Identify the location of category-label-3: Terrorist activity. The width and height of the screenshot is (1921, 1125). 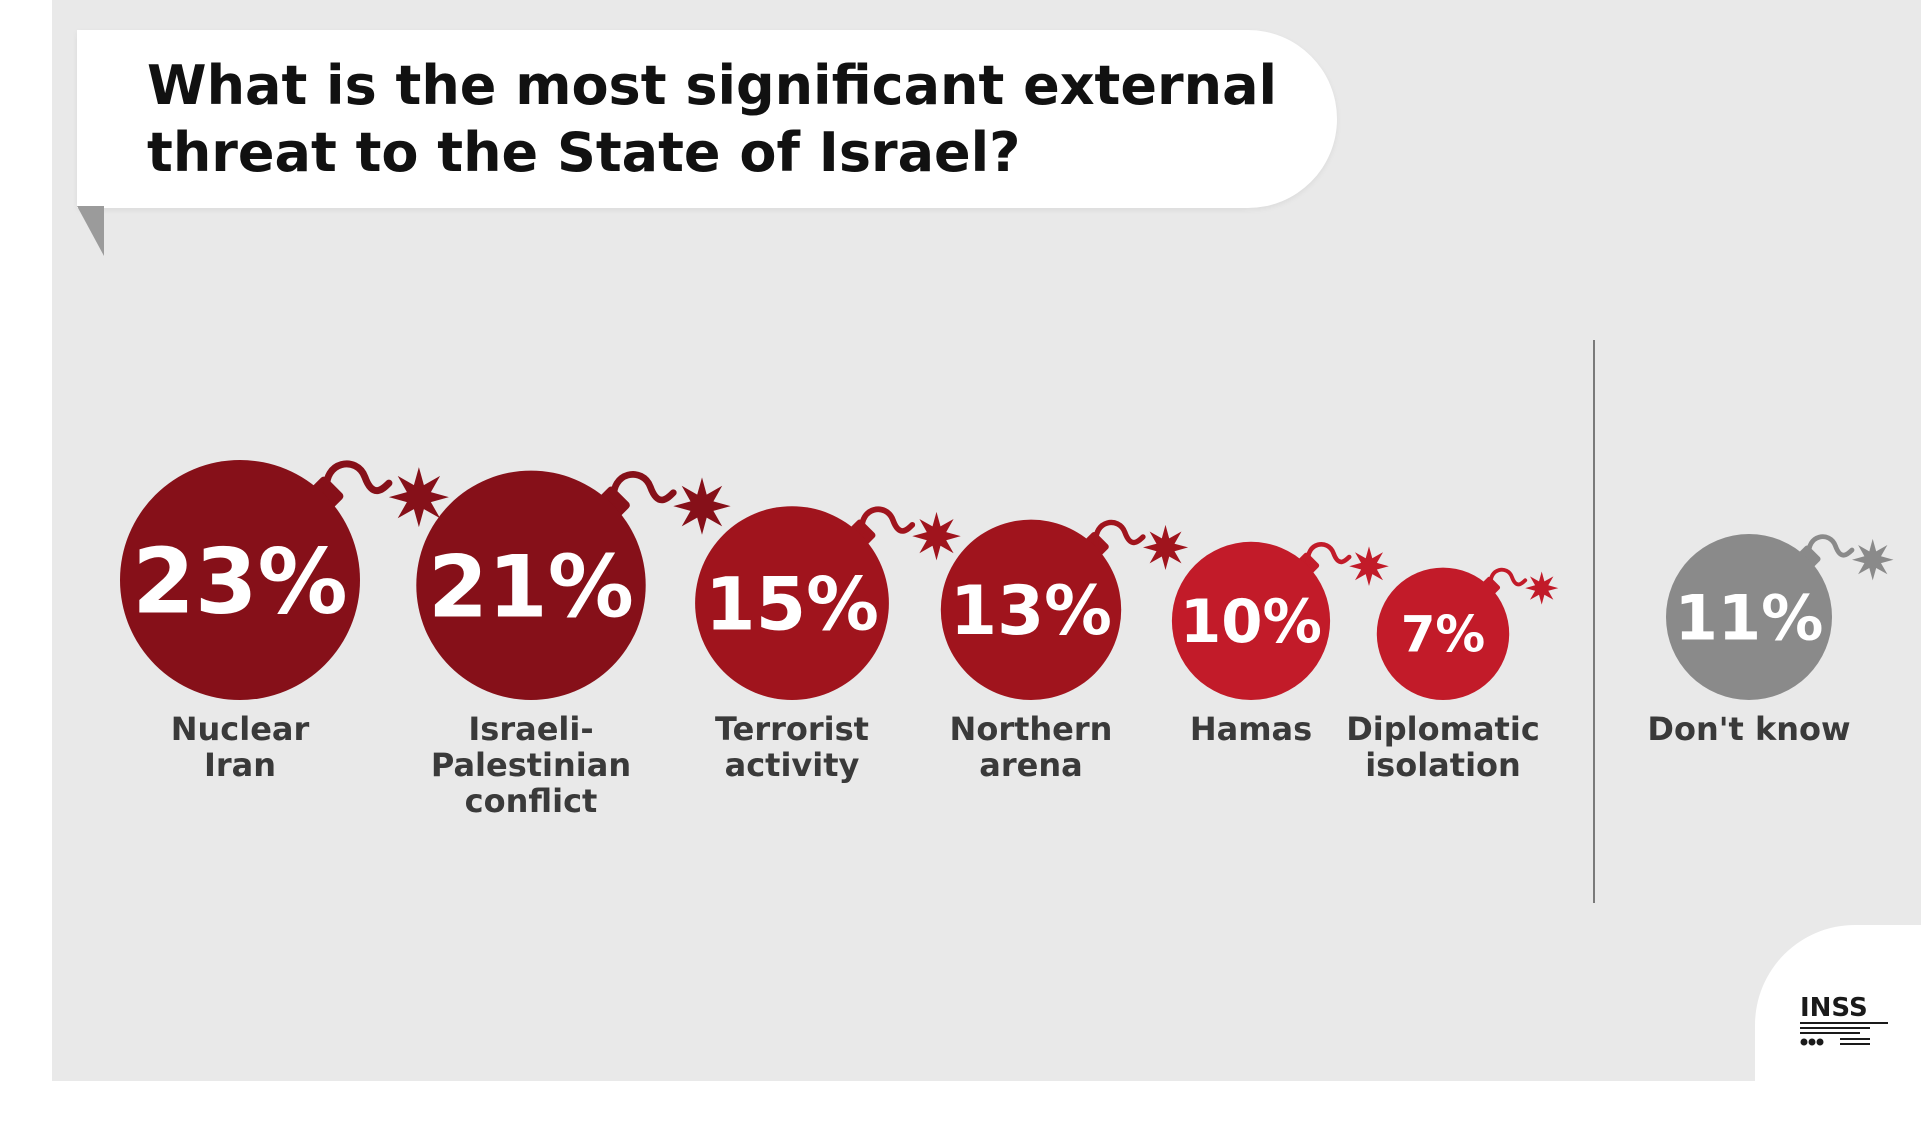
(792, 747).